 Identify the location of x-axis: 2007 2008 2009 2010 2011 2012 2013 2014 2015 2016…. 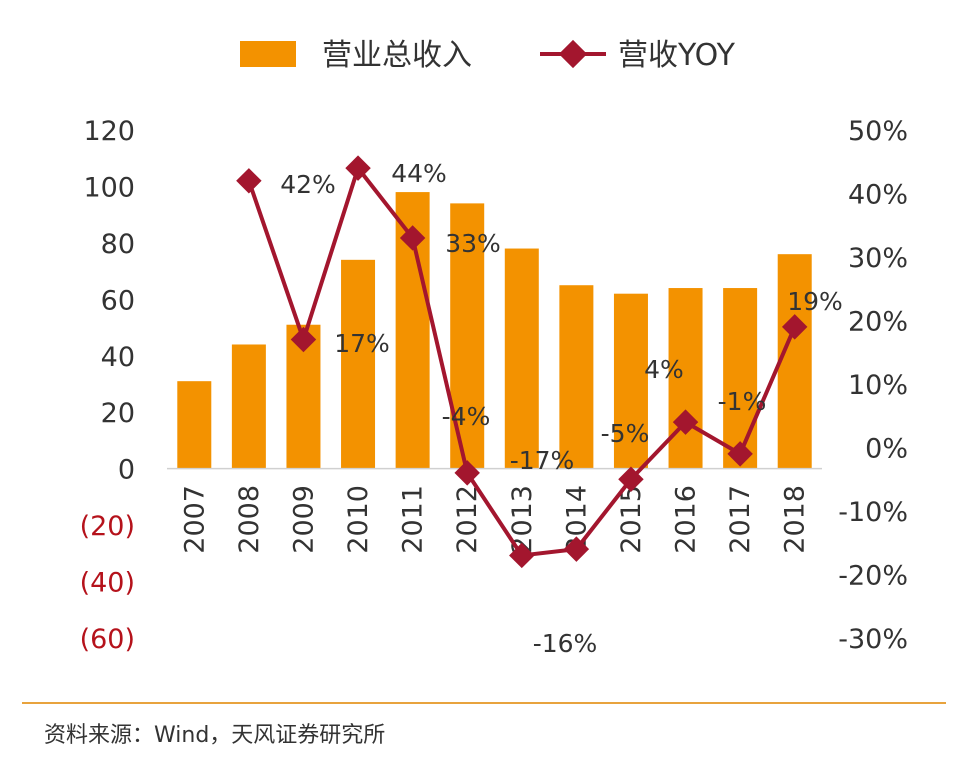
(494, 519).